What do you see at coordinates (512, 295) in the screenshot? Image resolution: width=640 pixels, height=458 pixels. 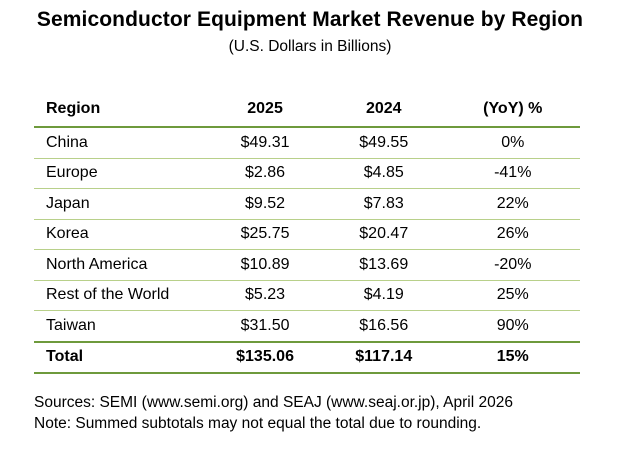 I see `cell-yoy: 25%` at bounding box center [512, 295].